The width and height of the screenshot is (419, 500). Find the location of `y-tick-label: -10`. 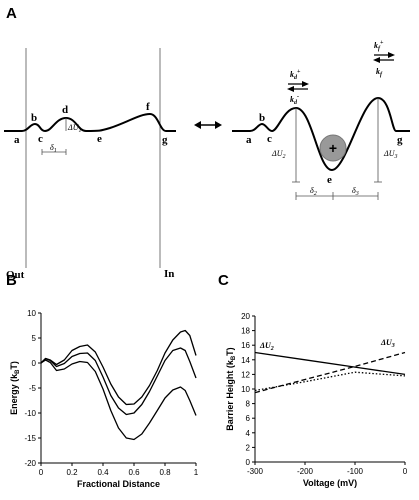

y-tick-label: -10 is located at coordinates (30, 413).